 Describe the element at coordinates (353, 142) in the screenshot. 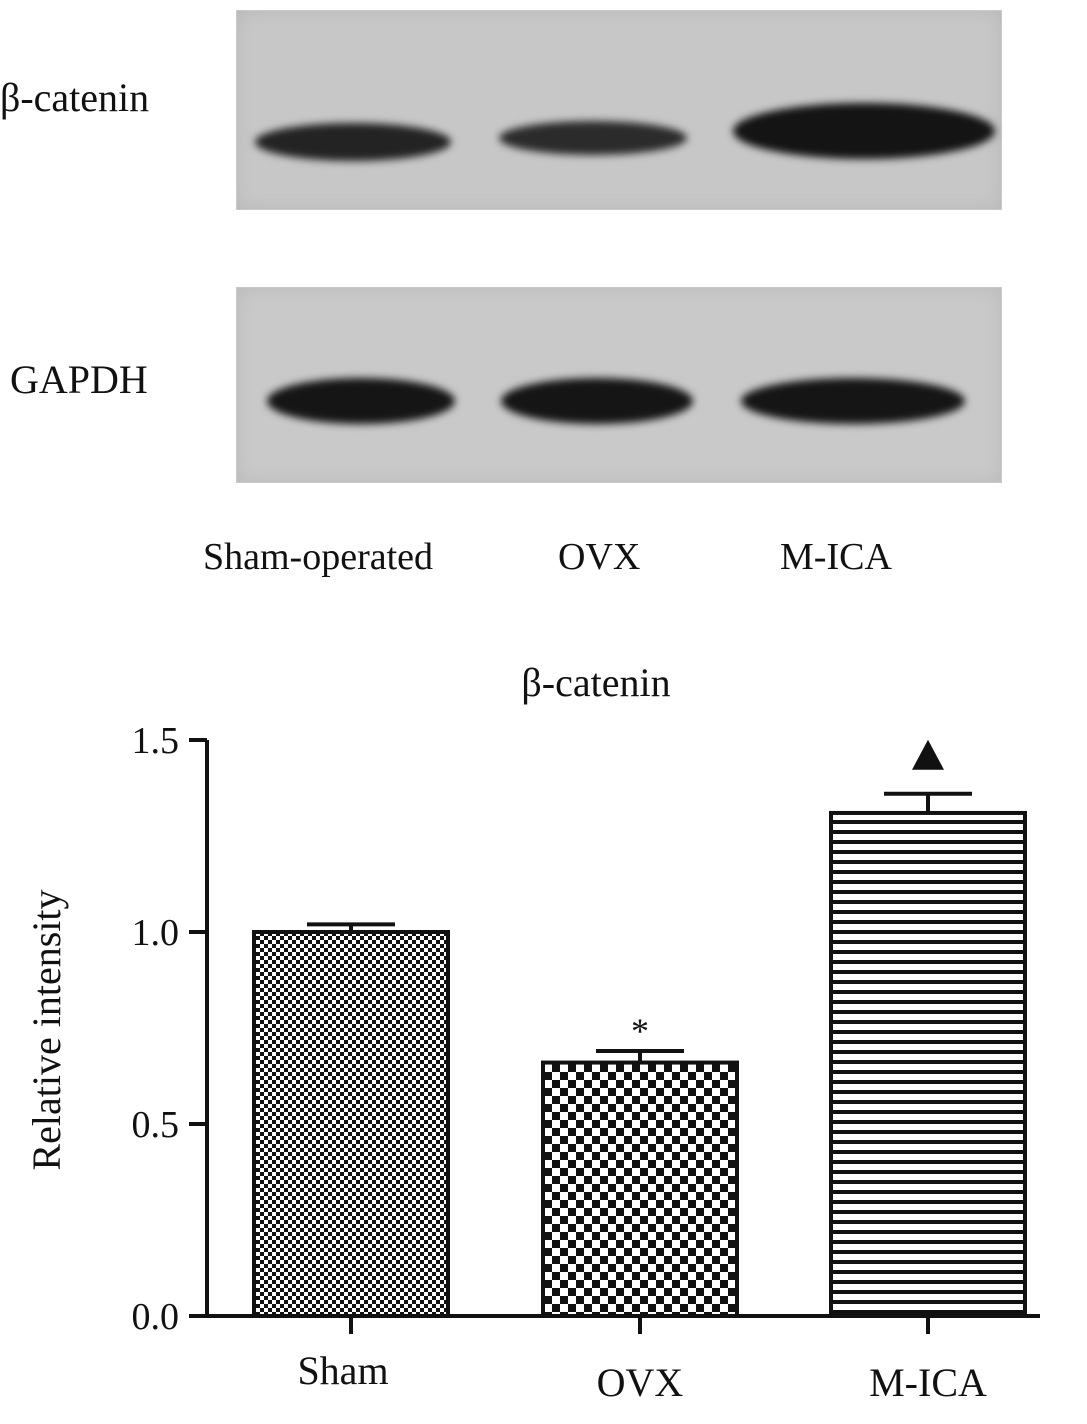

I see `blot-band-beta-catenin-sham` at that location.